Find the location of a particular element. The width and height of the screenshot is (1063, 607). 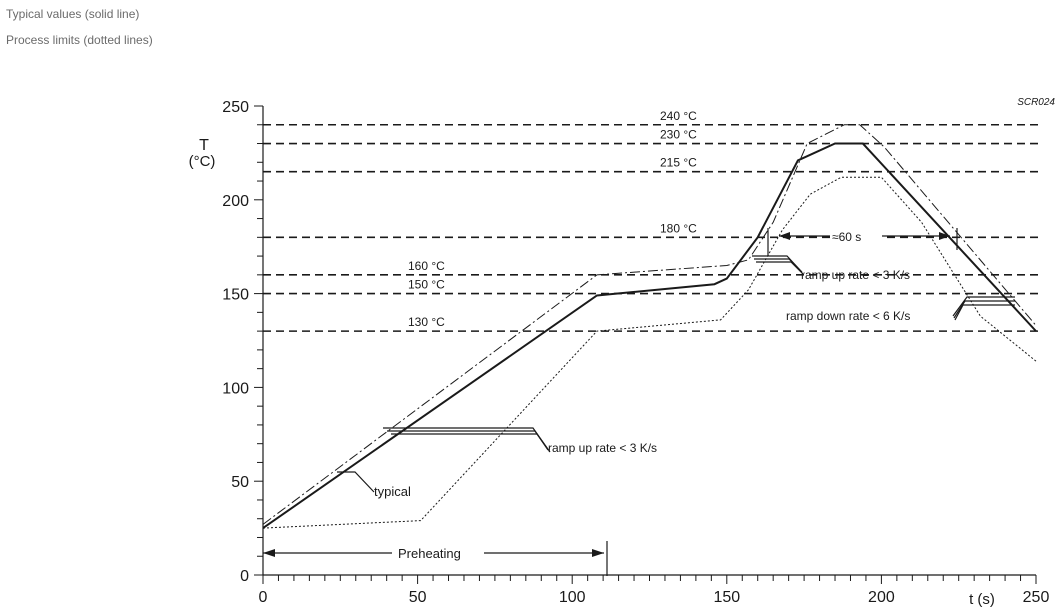

legend-process-limits: Process limits (dotted lines) is located at coordinates (79, 40).